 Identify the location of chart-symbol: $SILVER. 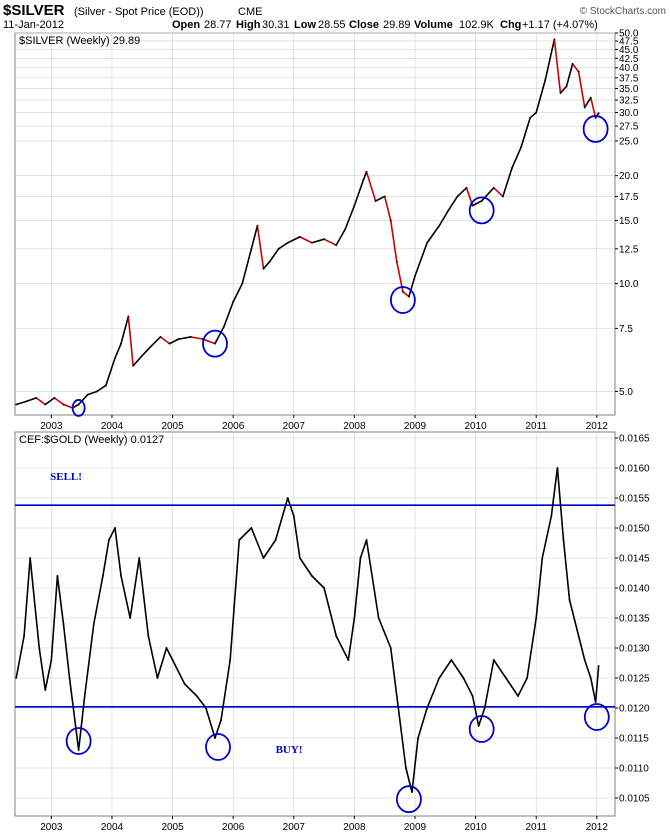
(34, 10).